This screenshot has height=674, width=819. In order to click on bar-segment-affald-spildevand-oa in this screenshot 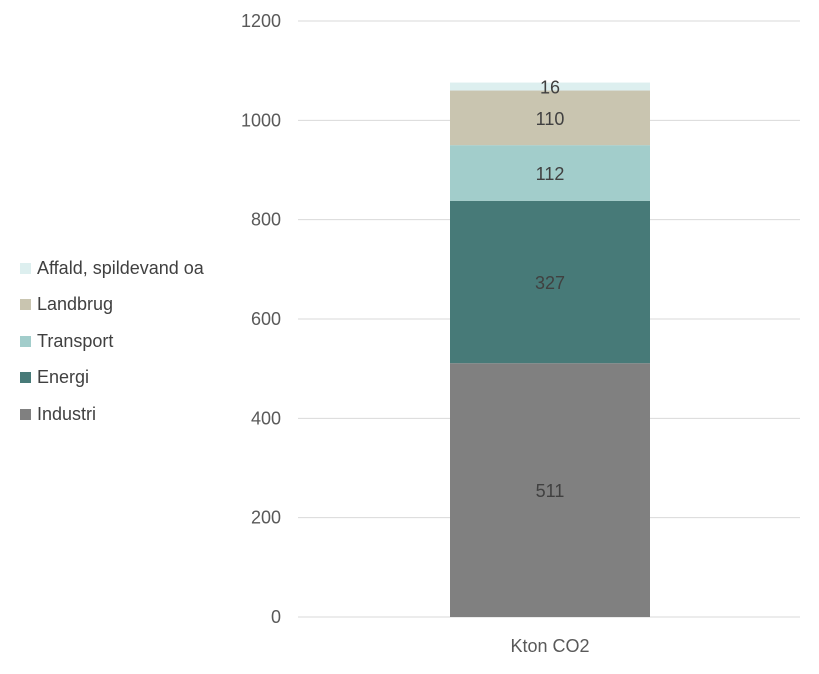, I will do `click(550, 86)`.